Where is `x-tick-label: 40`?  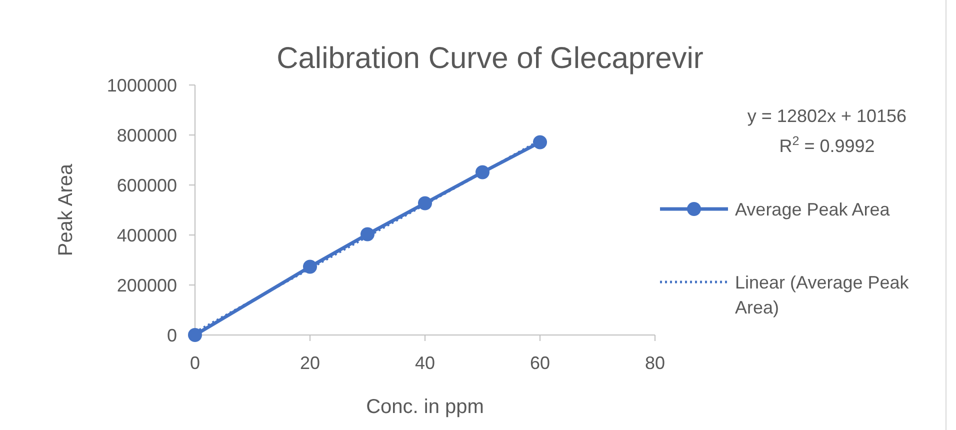 x-tick-label: 40 is located at coordinates (425, 363).